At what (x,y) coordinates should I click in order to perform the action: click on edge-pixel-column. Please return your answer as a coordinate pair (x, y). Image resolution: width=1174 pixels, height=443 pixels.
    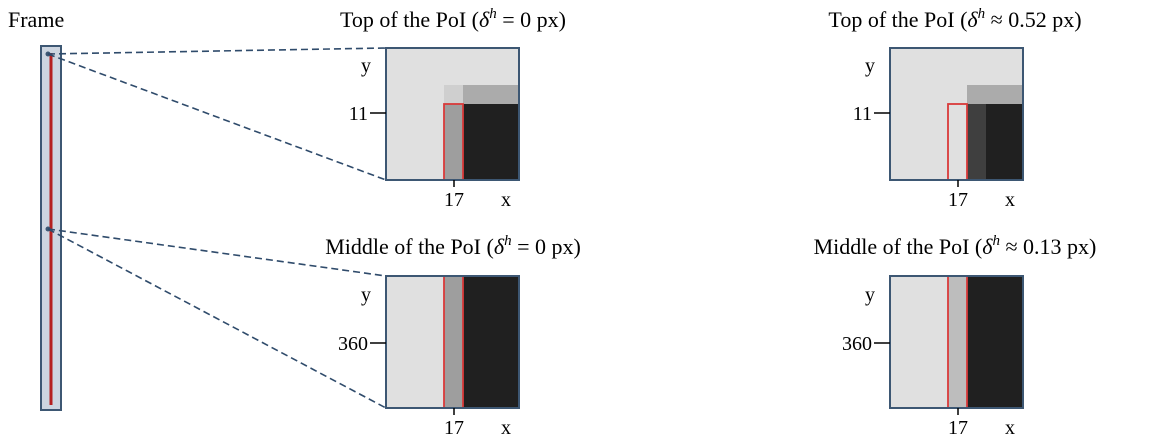
    Looking at the image, I should click on (976, 142).